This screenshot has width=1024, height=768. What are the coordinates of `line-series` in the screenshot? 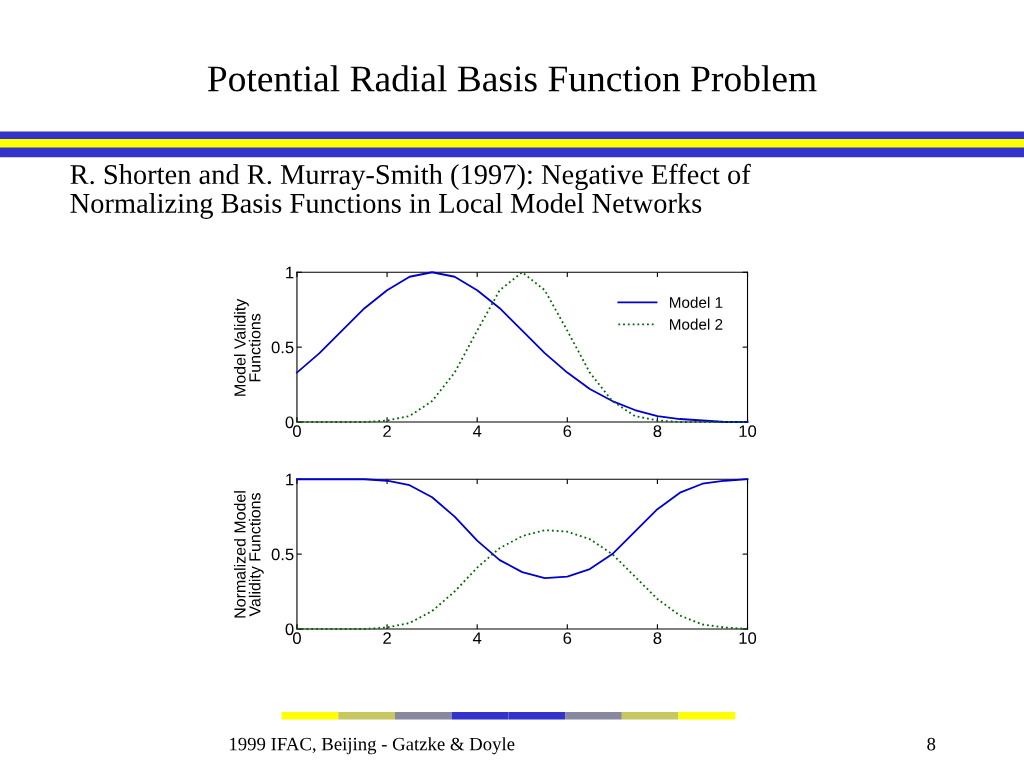 It's located at (522, 347).